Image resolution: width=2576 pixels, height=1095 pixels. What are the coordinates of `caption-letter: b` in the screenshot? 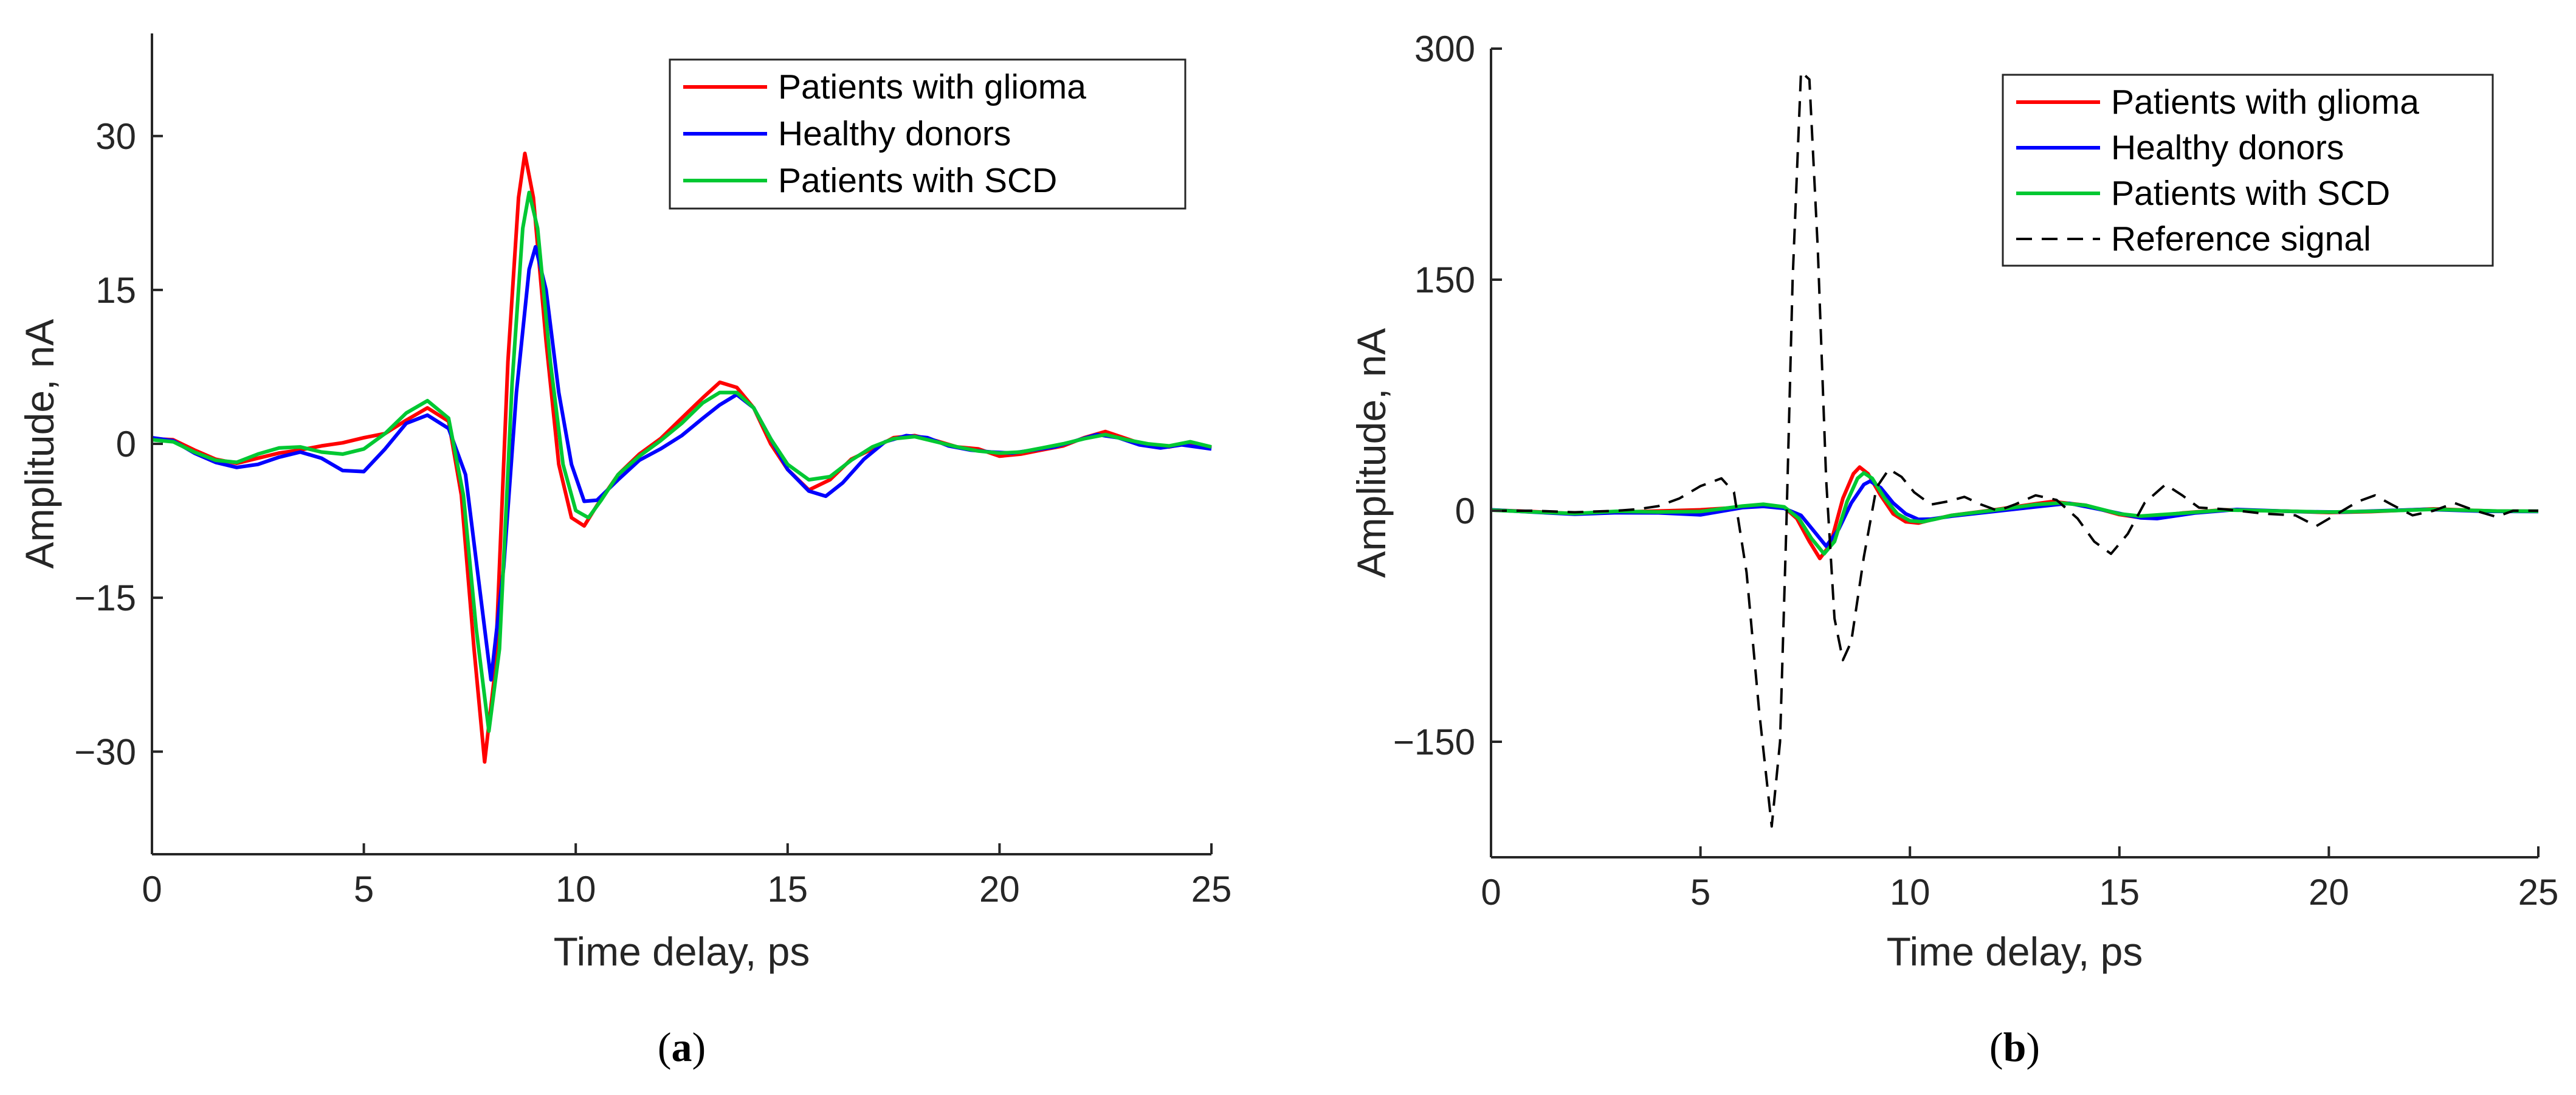 It's located at (2015, 1047).